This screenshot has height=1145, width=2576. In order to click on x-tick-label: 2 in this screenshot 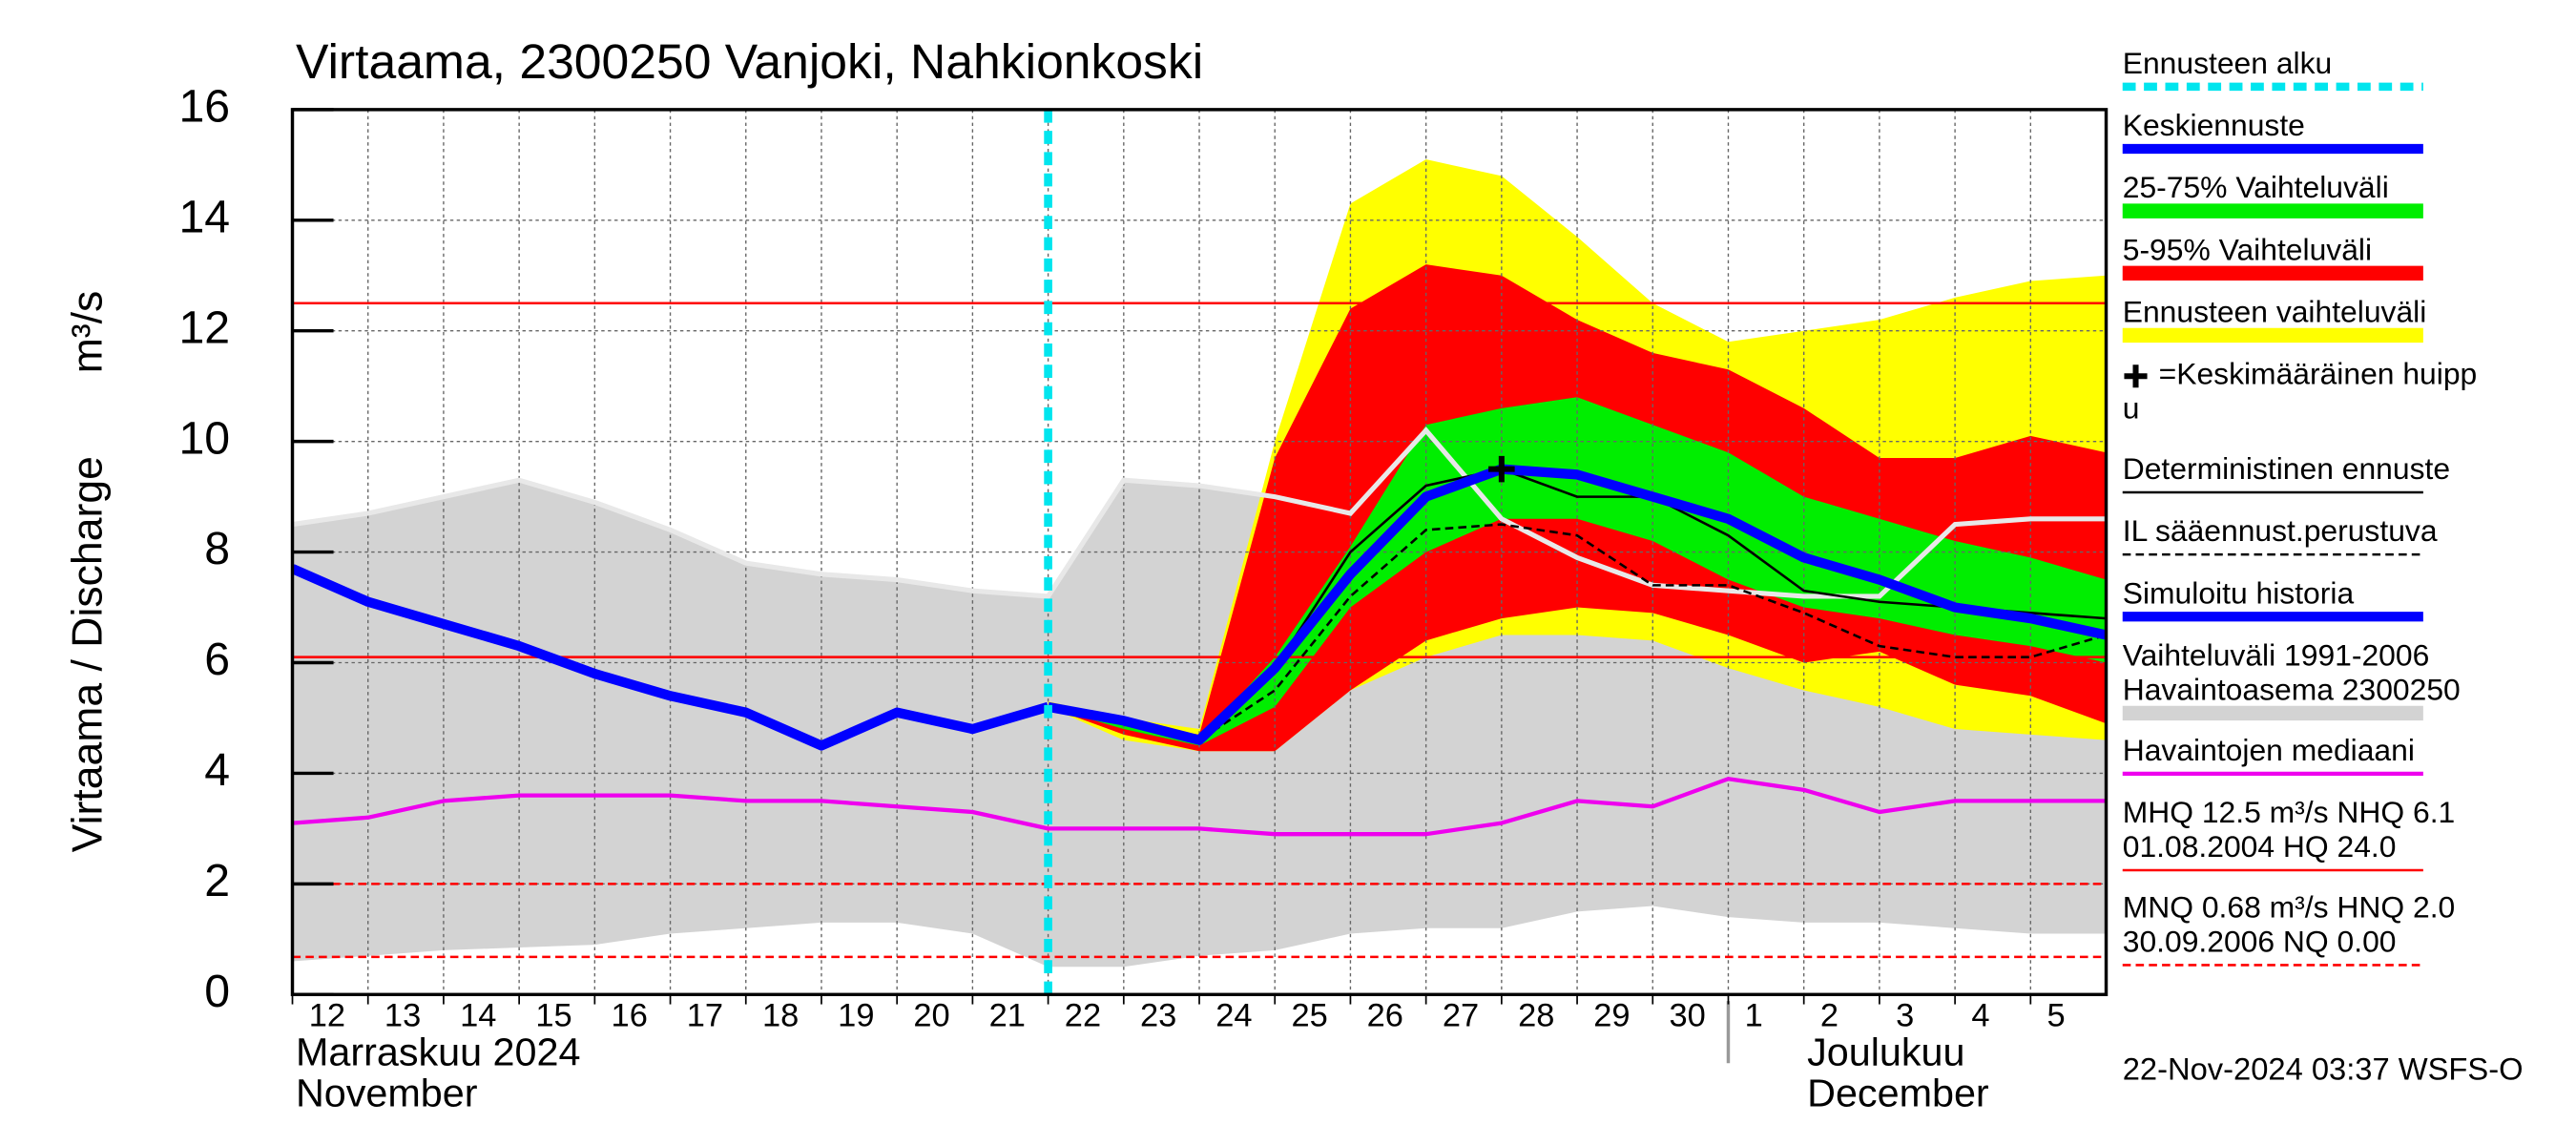, I will do `click(1829, 1015)`.